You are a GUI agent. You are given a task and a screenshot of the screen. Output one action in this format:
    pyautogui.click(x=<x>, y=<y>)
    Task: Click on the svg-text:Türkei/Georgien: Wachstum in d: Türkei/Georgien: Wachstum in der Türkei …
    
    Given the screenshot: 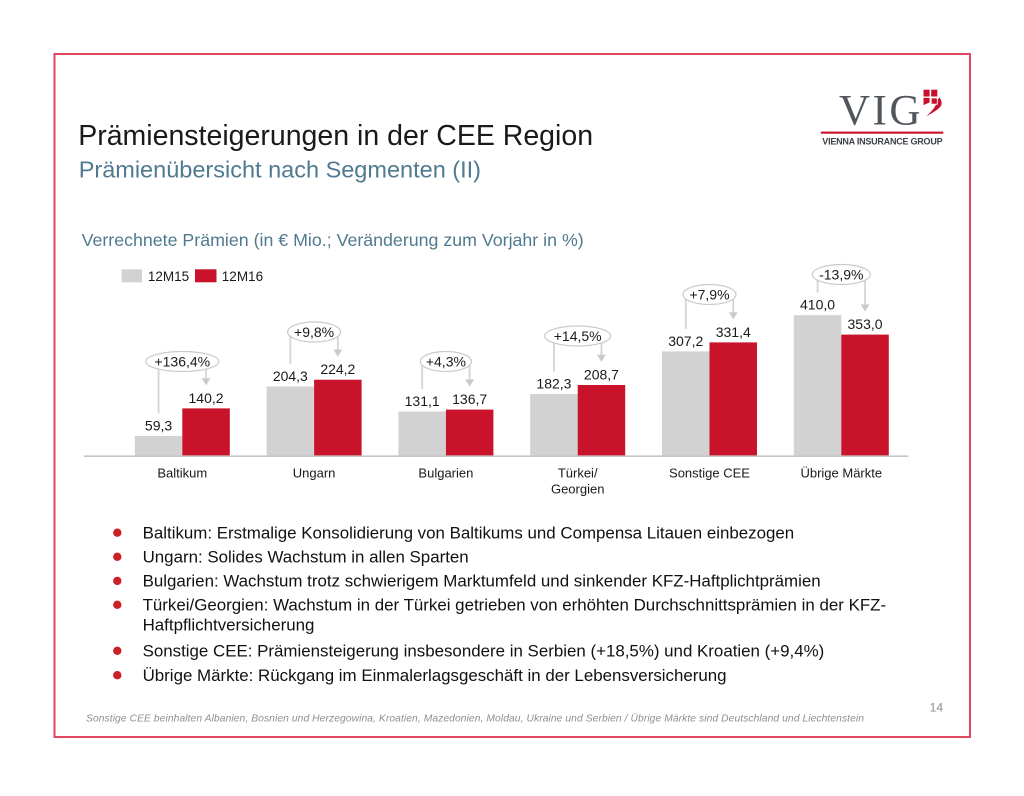 What is the action you would take?
    pyautogui.click(x=515, y=604)
    